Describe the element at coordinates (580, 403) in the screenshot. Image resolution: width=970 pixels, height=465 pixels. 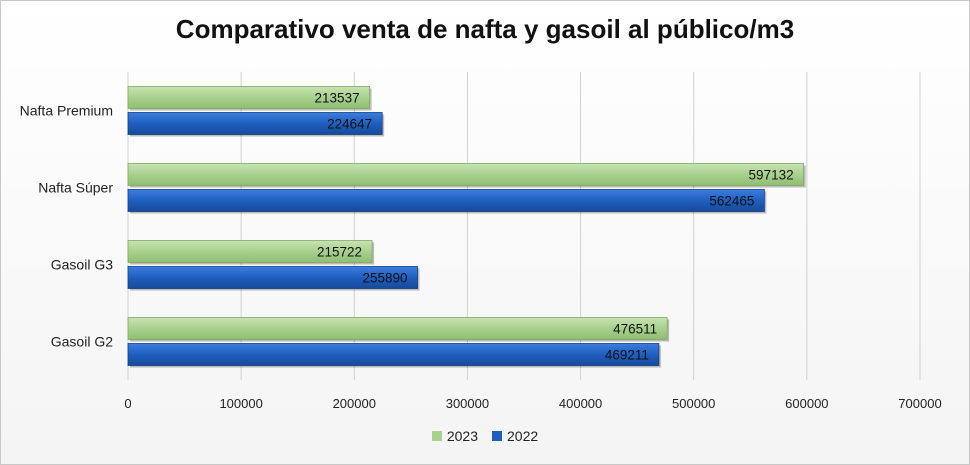
I see `x-tick-label: 400000` at that location.